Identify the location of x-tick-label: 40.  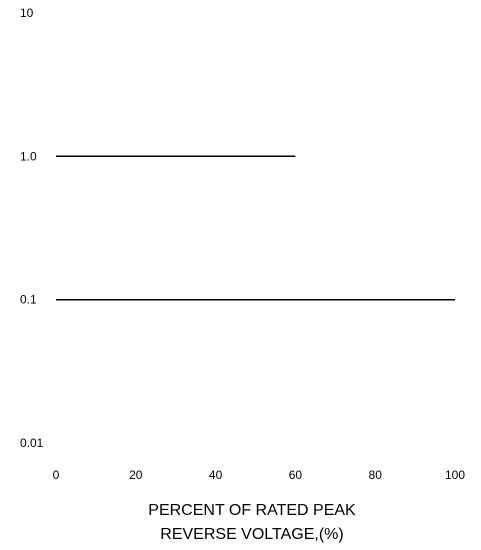
(216, 475).